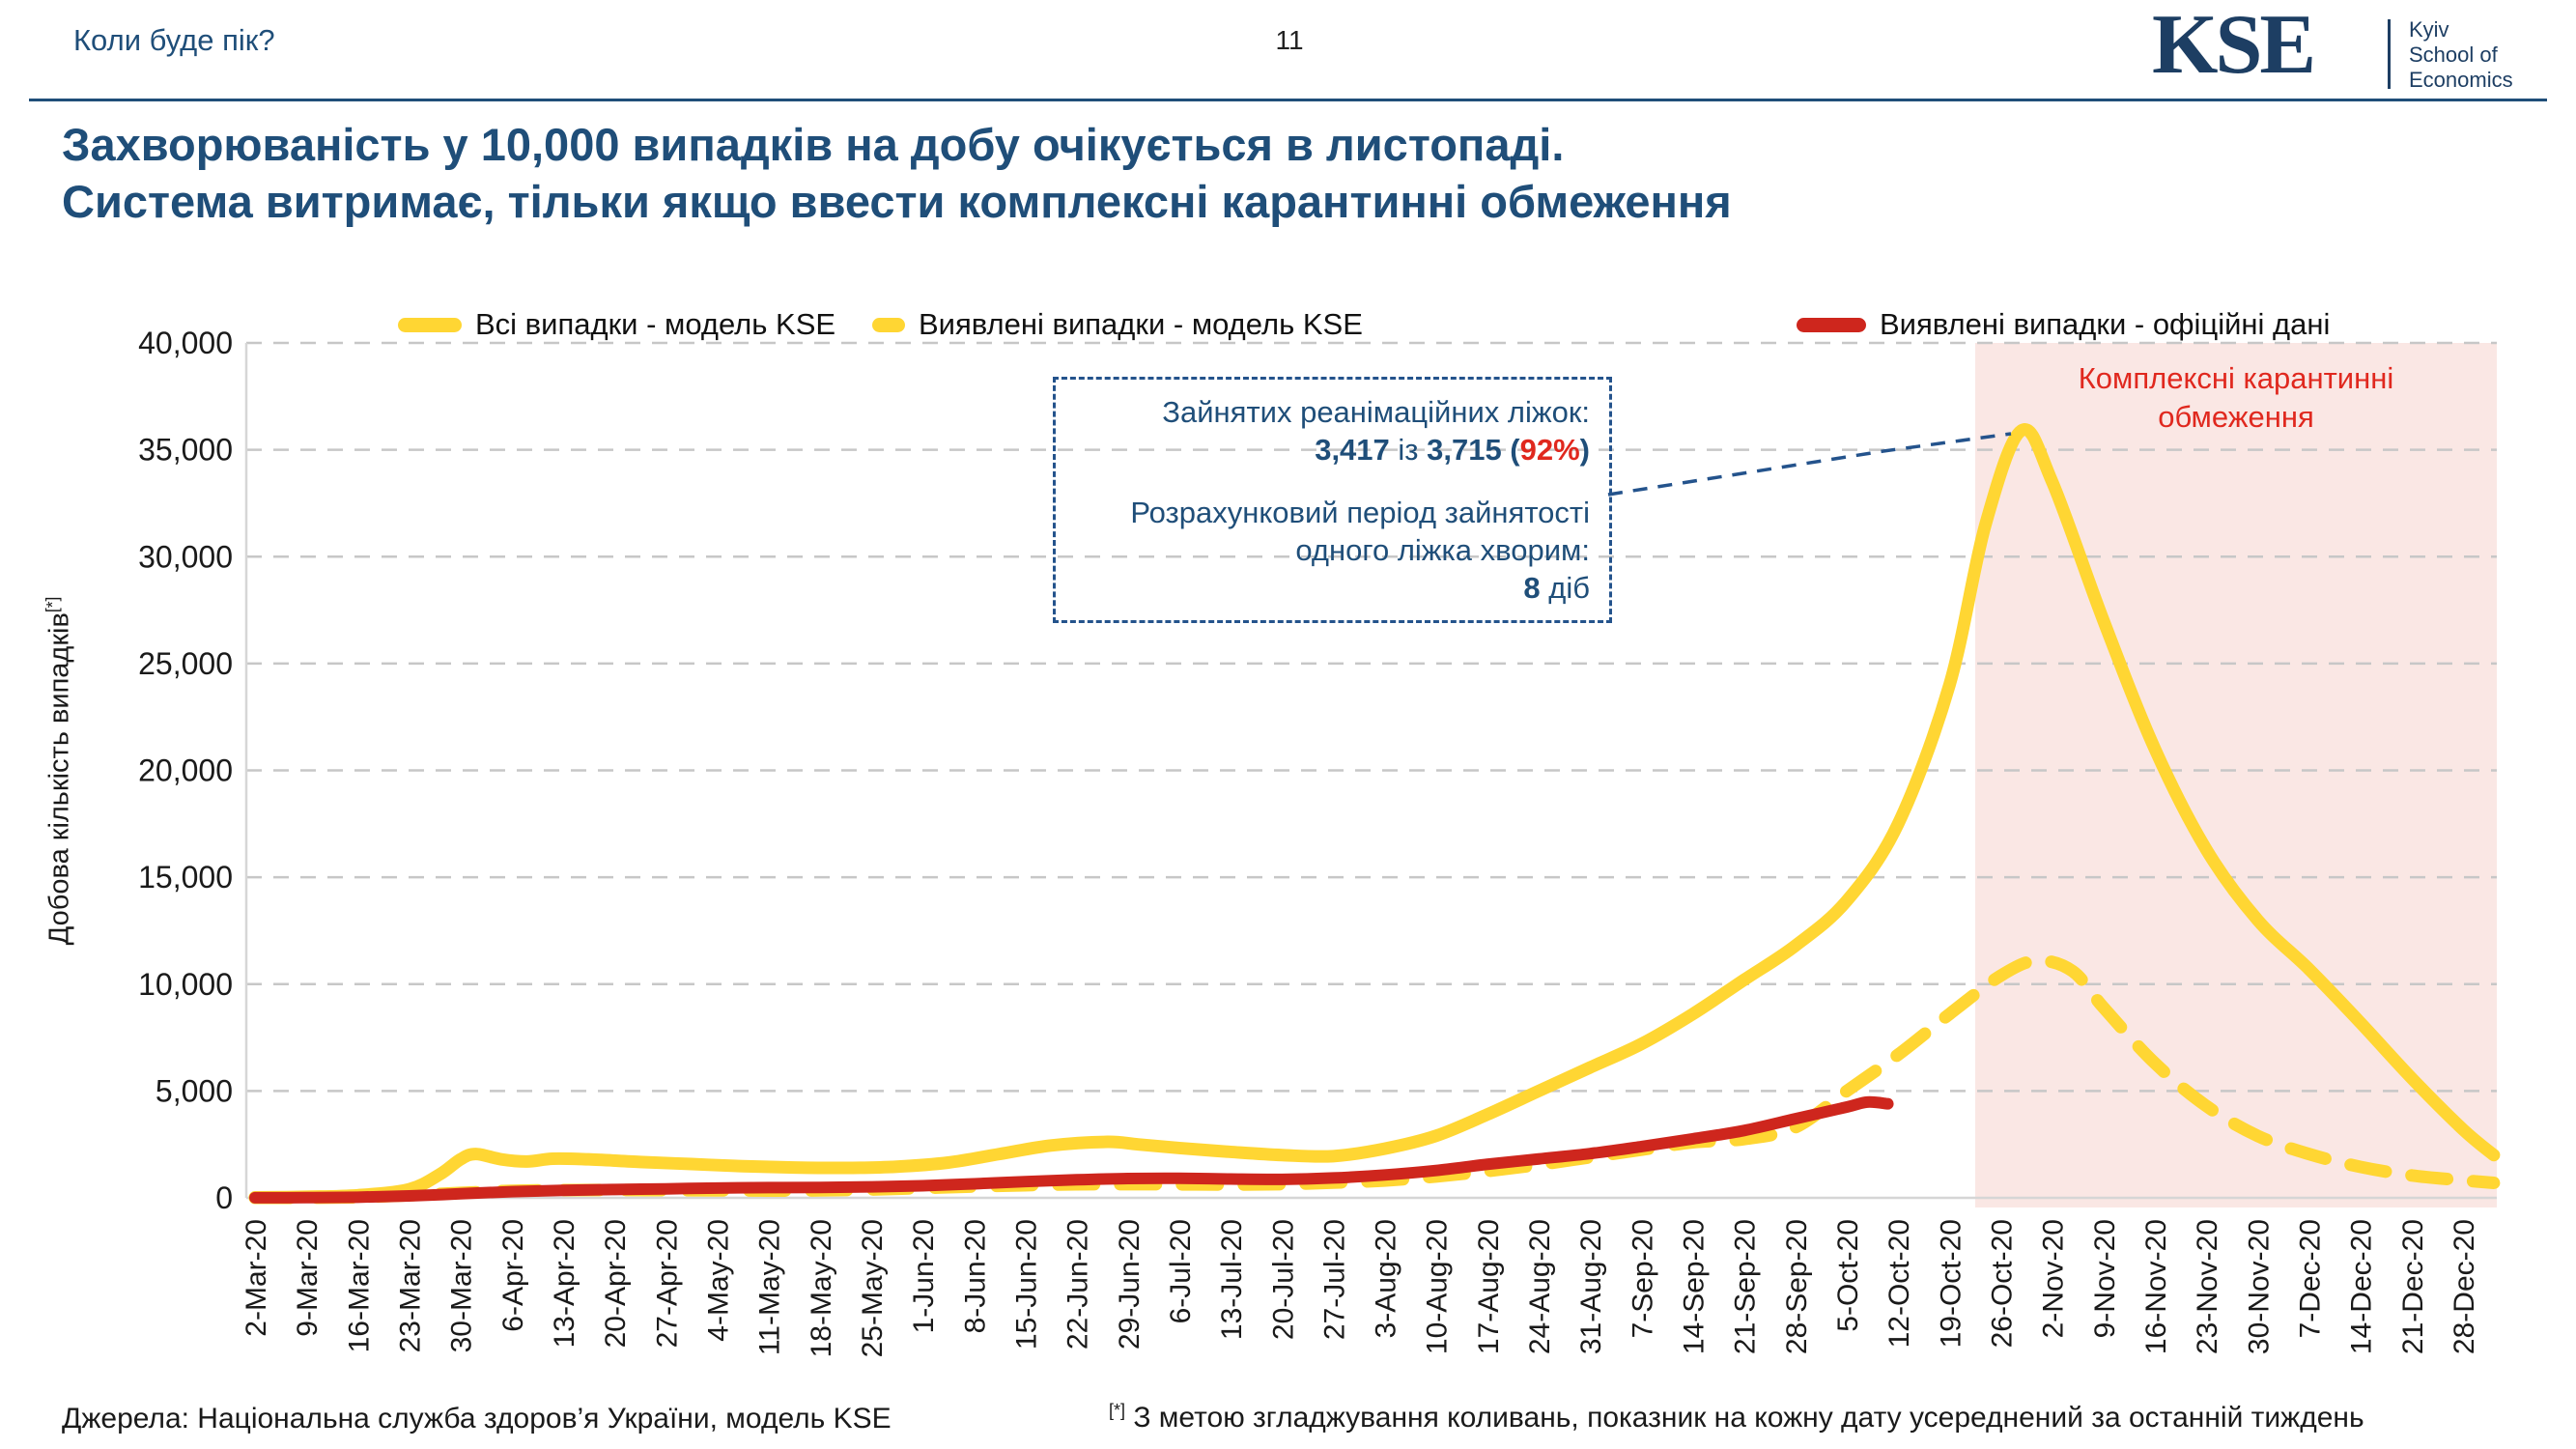 The height and width of the screenshot is (1449, 2576). What do you see at coordinates (718, 1280) in the screenshot?
I see `x-tick-label: 4-May-20` at bounding box center [718, 1280].